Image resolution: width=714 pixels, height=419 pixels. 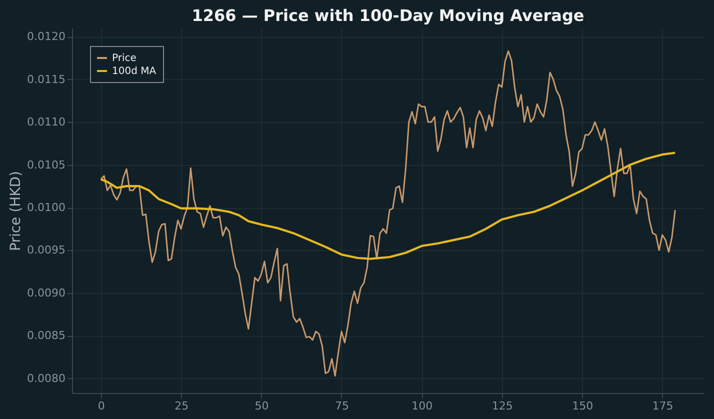 What do you see at coordinates (46, 335) in the screenshot?
I see `y-tick-label: 0.0085` at bounding box center [46, 335].